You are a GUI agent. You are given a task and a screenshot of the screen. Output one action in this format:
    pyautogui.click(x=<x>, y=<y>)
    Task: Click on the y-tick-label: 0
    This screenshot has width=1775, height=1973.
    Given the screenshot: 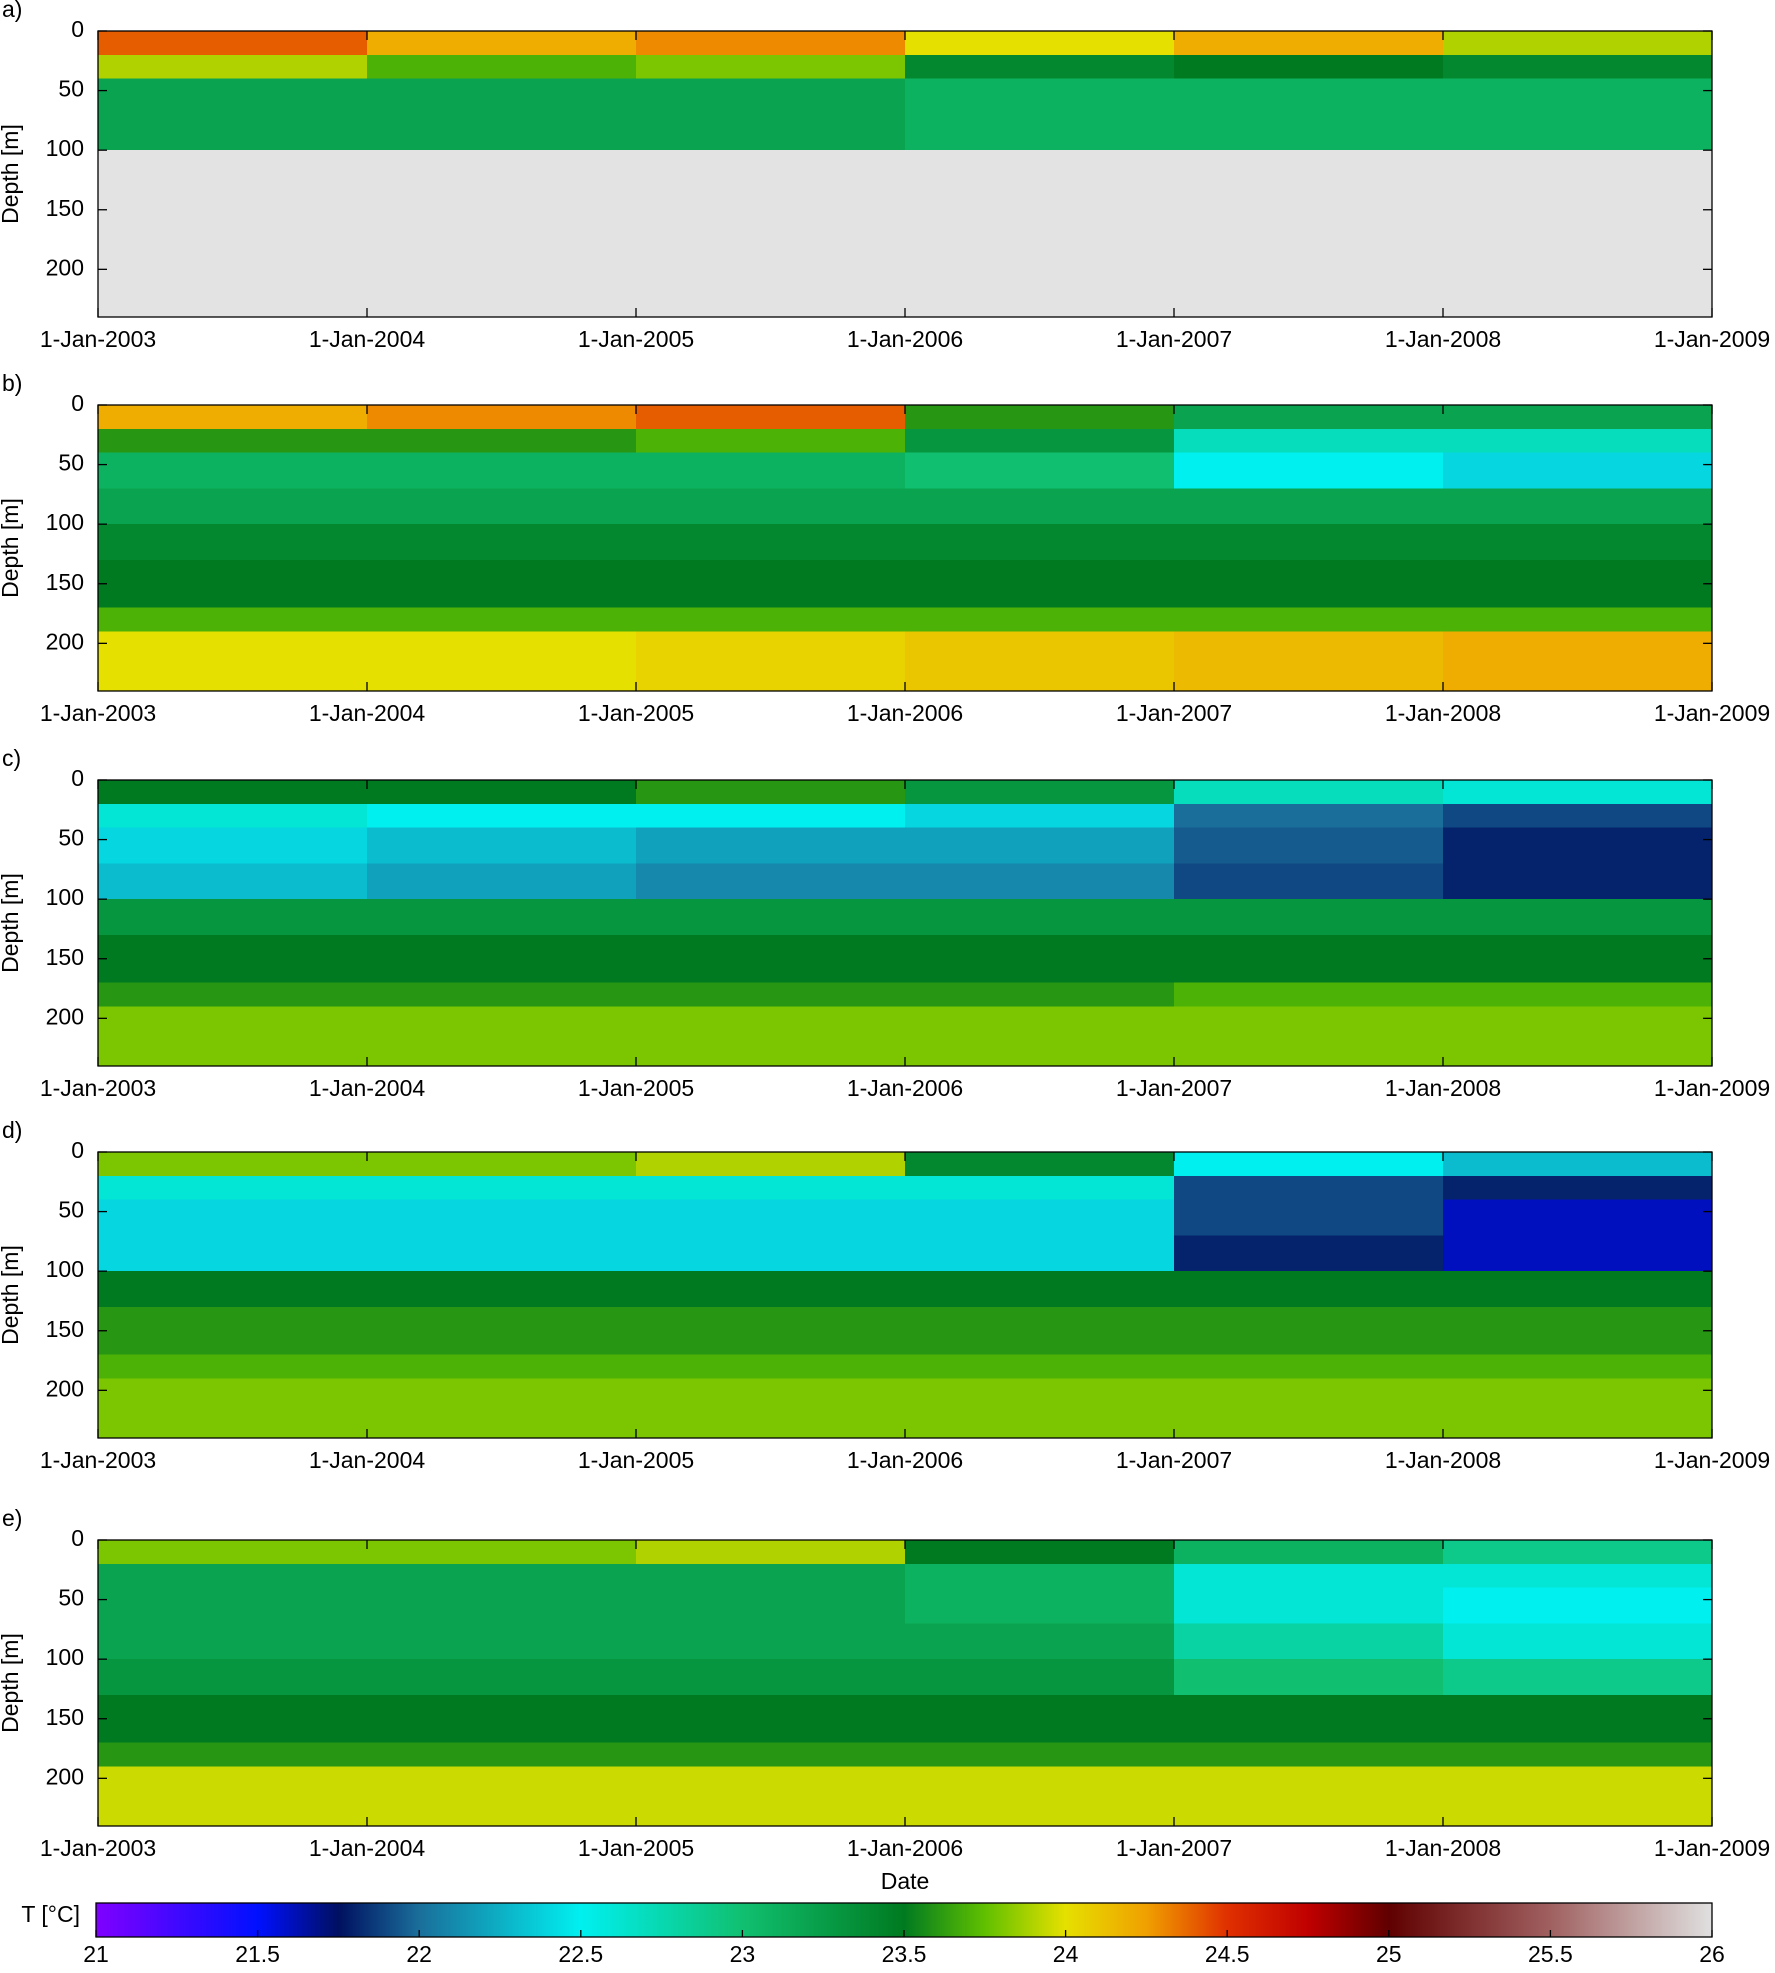 What is the action you would take?
    pyautogui.click(x=77, y=403)
    